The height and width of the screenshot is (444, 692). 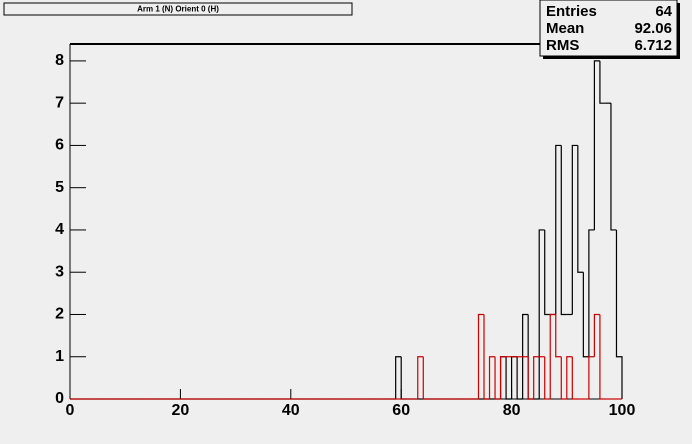 I want to click on stats-box, so click(x=608, y=28).